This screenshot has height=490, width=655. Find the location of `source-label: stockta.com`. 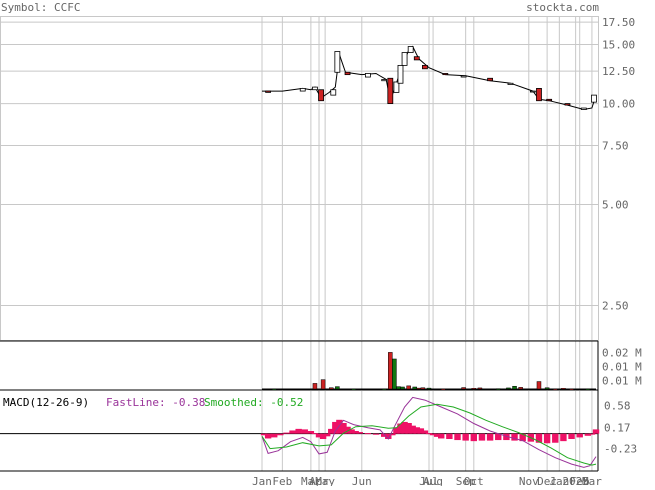

source-label: stockta.com is located at coordinates (562, 7).